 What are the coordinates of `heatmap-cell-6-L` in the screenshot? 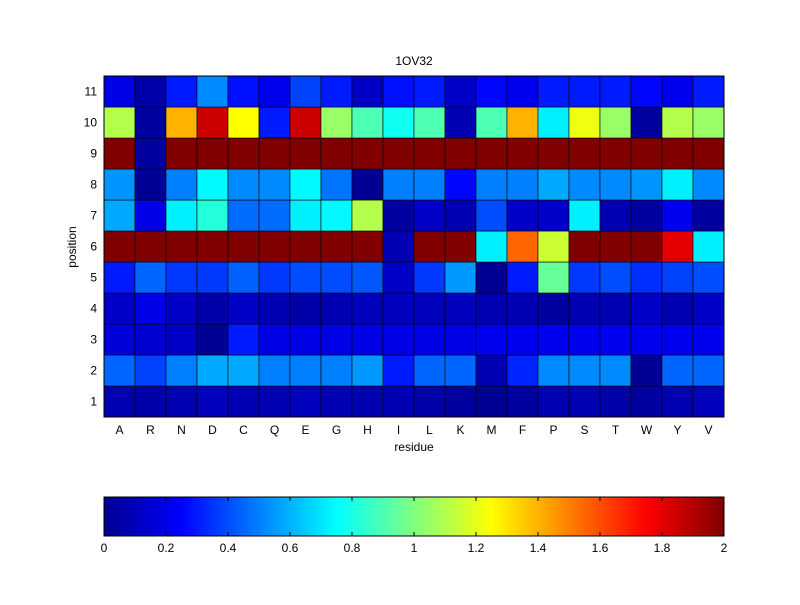 It's located at (429, 246).